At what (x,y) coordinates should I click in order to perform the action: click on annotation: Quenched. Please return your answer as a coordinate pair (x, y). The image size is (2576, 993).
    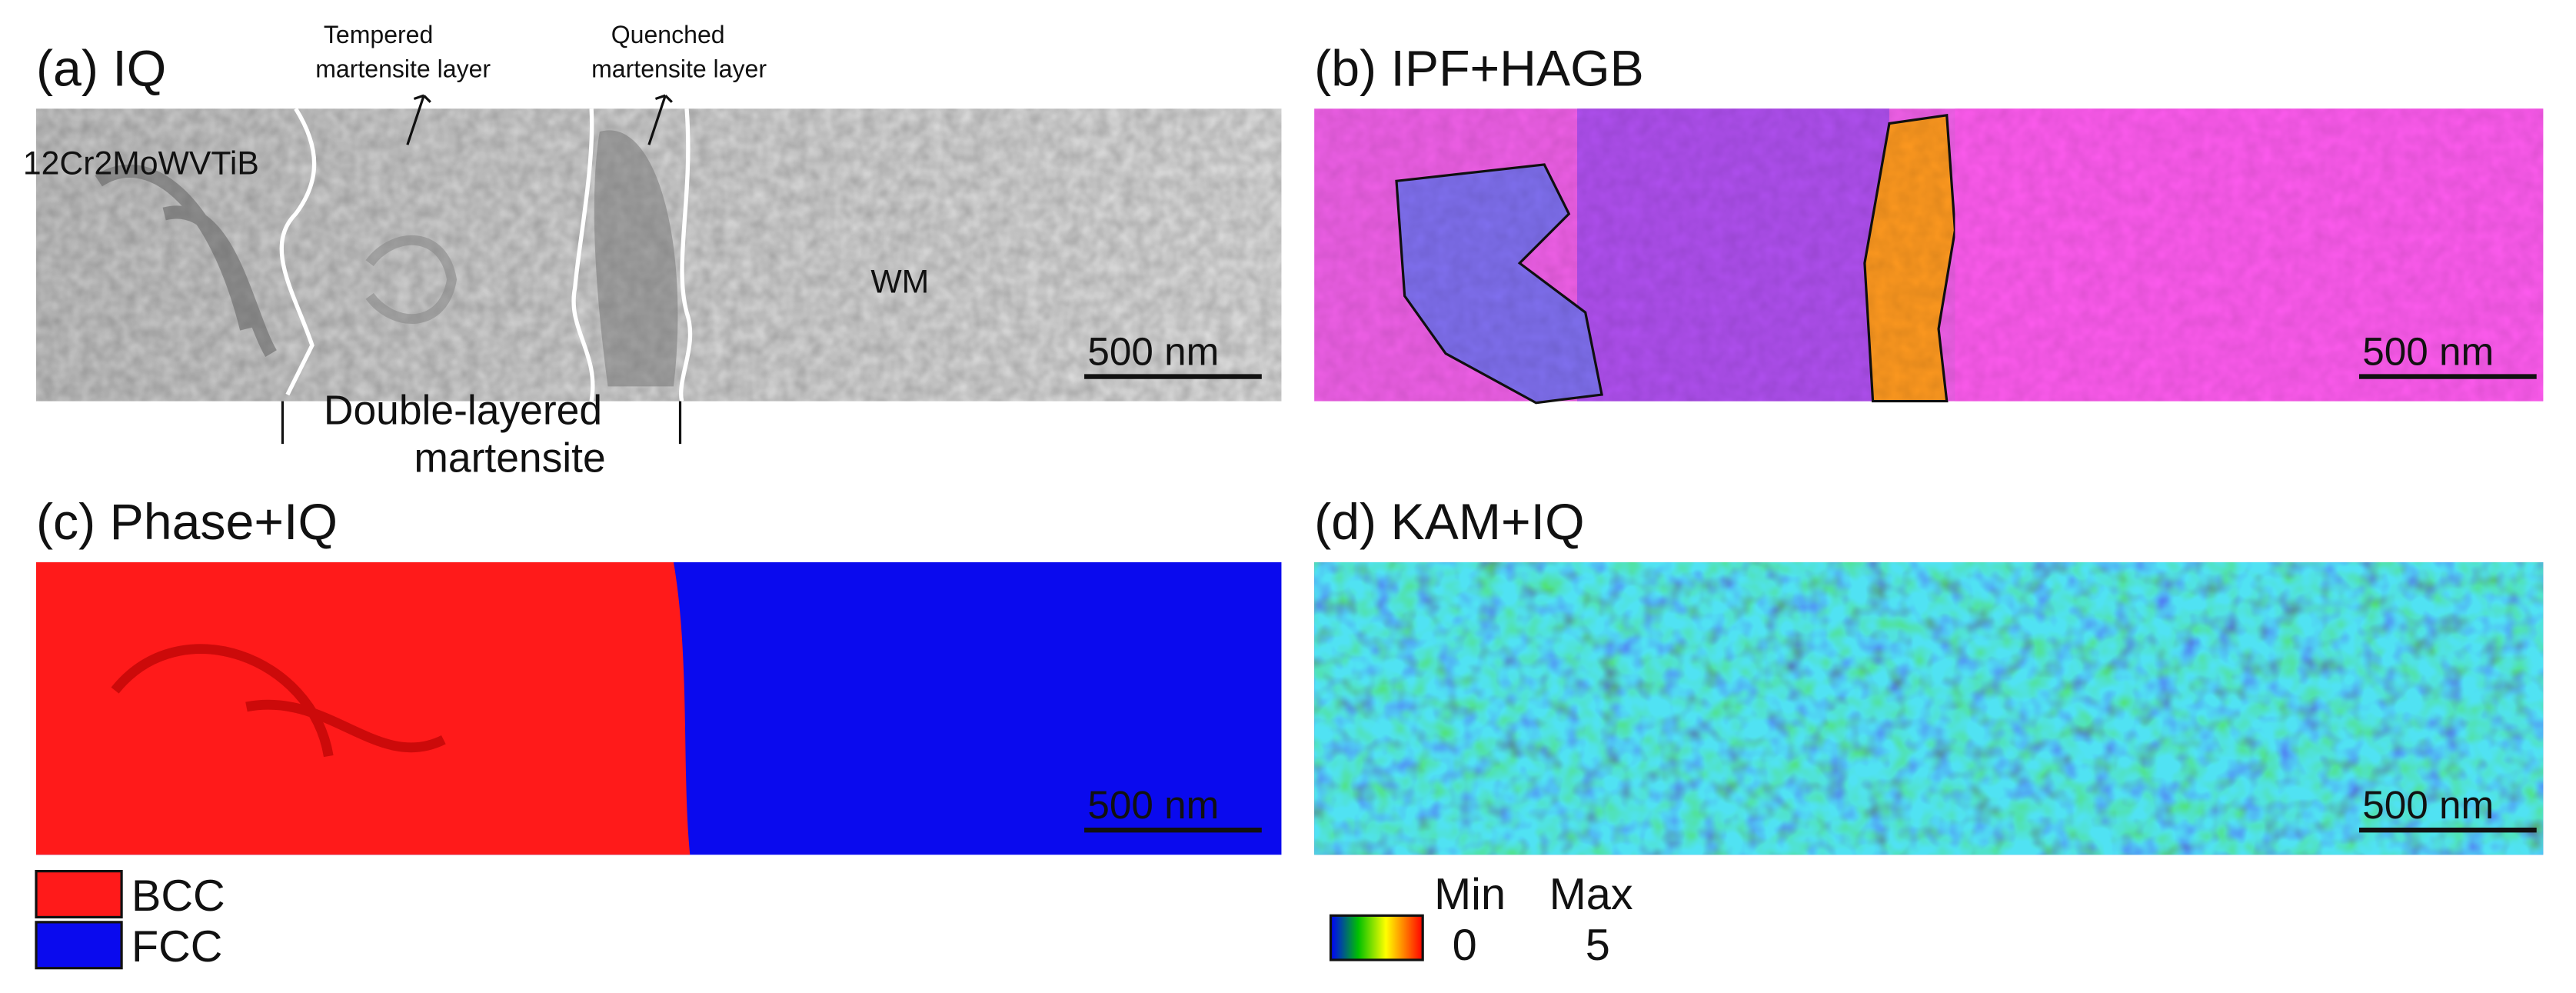
    Looking at the image, I should click on (668, 34).